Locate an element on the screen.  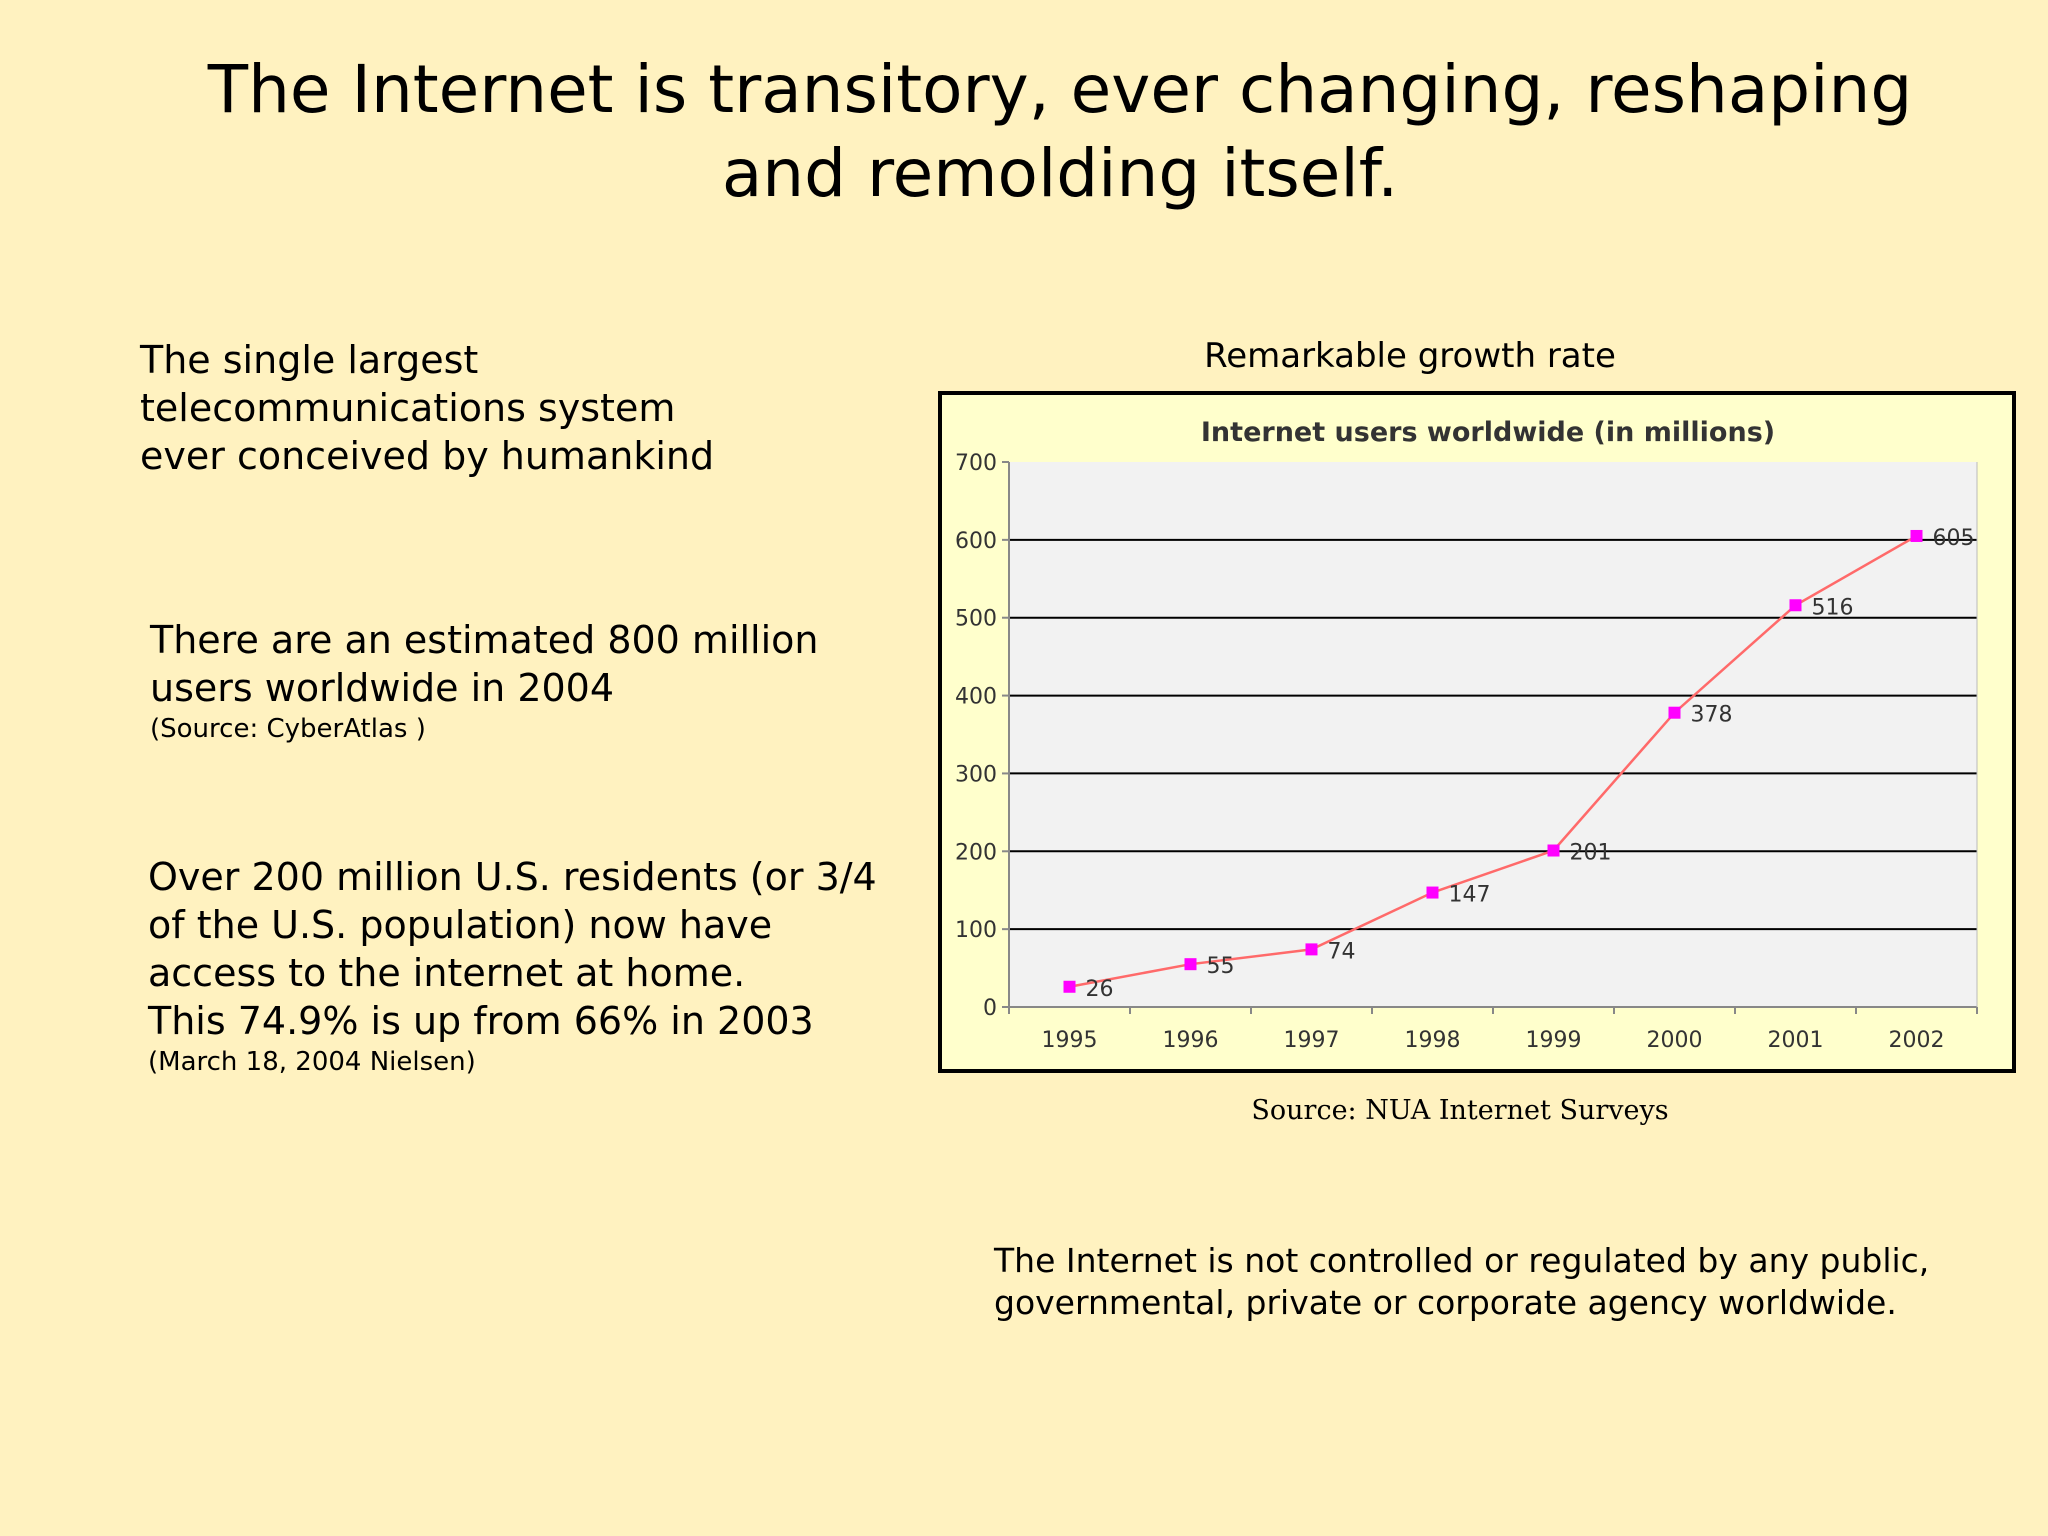
data-label-1997: 74 is located at coordinates (1342, 951).